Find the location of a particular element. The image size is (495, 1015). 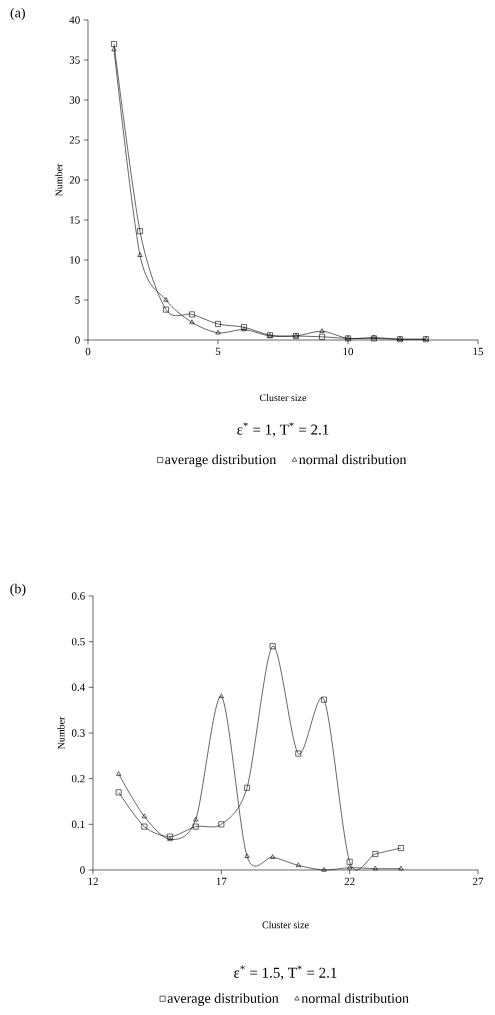

x-tick-label: 22 is located at coordinates (349, 881).